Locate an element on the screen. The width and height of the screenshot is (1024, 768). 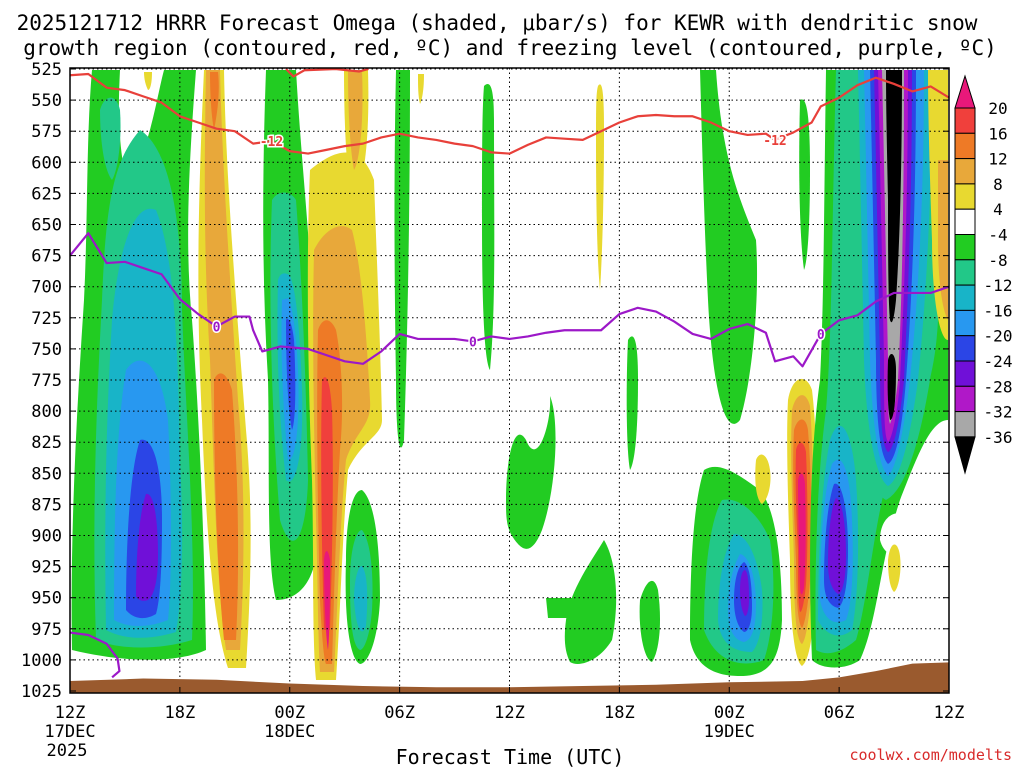
y-tick-label: 700 is located at coordinates (46, 288).